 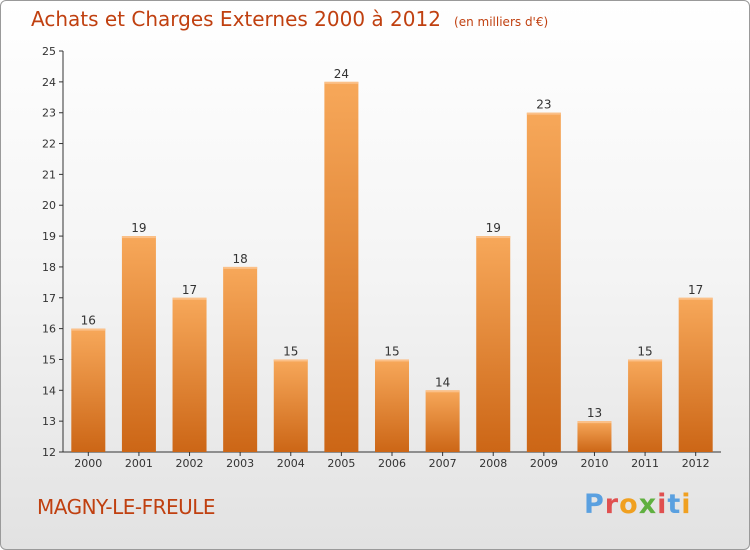 What do you see at coordinates (493, 463) in the screenshot?
I see `x-tick-label: 2008` at bounding box center [493, 463].